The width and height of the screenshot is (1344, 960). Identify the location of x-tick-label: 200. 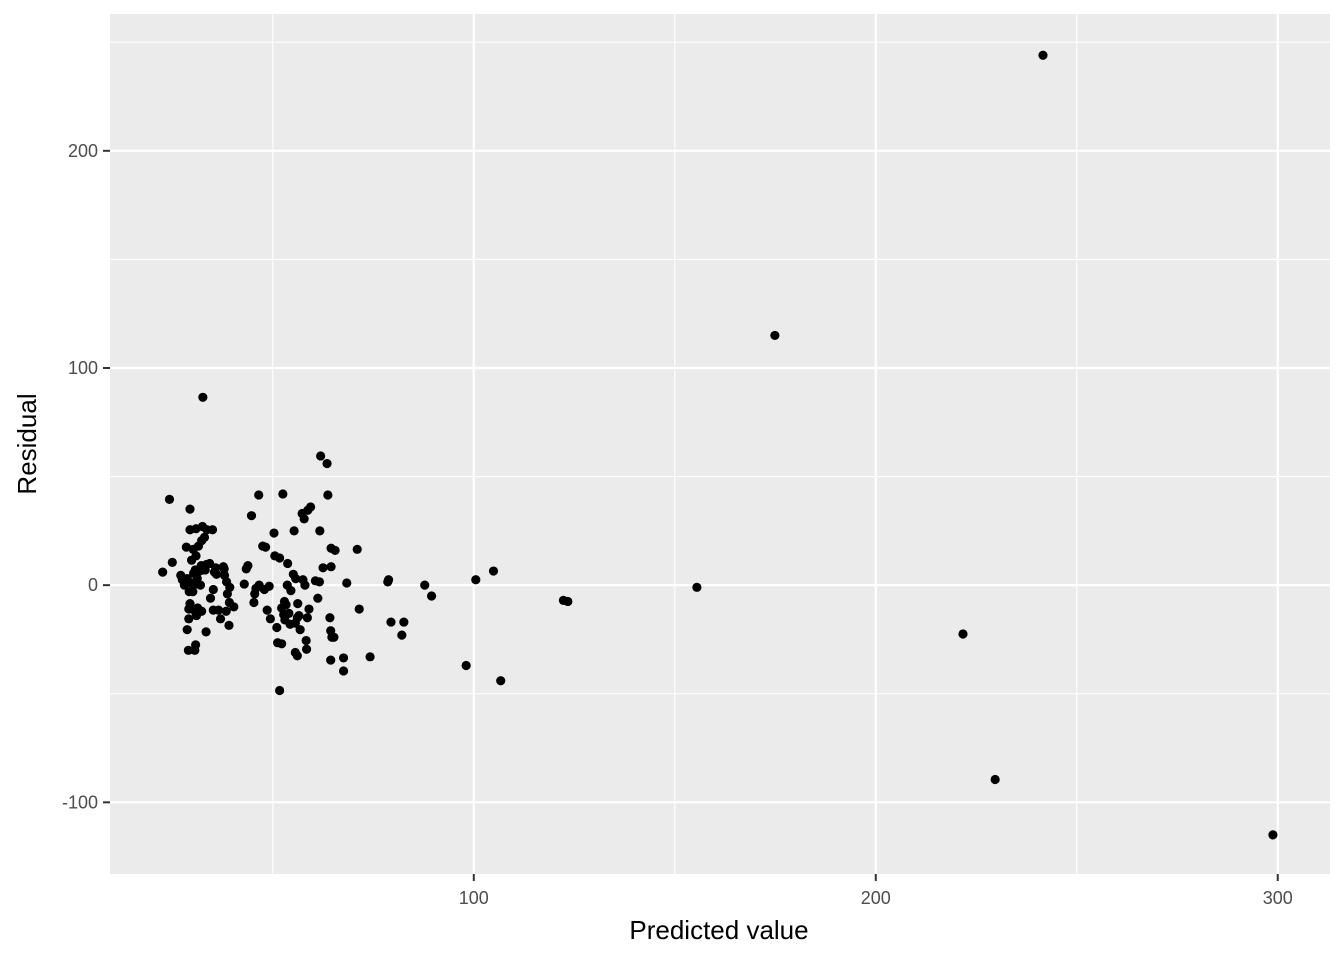
(876, 898).